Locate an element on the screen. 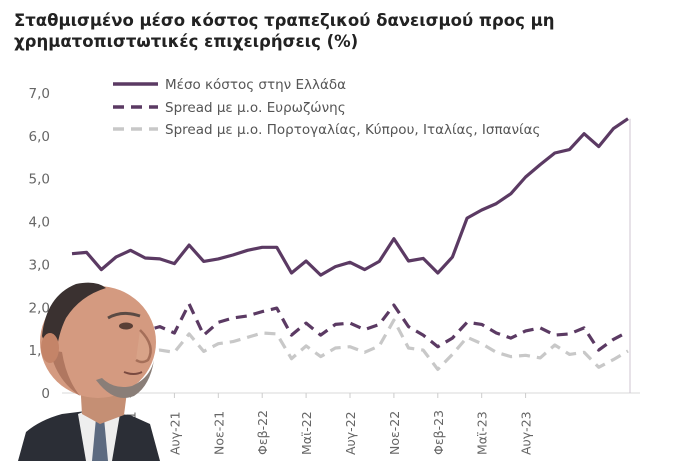 The height and width of the screenshot is (461, 684). x-tick-label: Αυγ-22 is located at coordinates (350, 433).